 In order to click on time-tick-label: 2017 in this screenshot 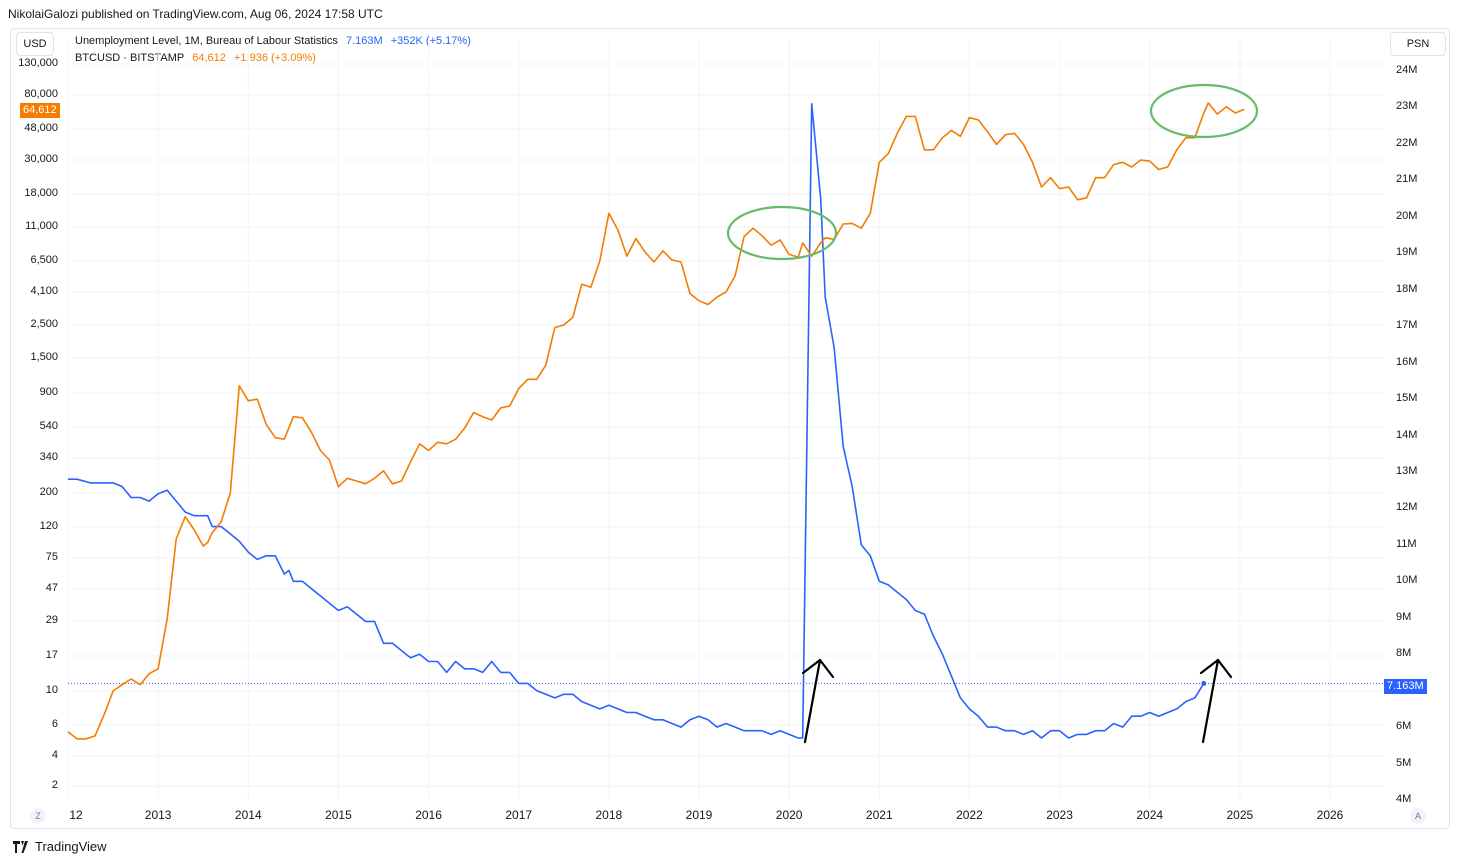, I will do `click(519, 815)`.